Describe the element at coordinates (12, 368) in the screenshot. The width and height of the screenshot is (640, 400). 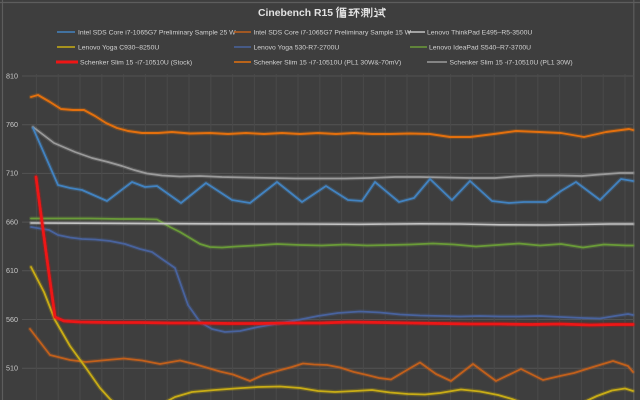
I see `svg-text: 510` at that location.